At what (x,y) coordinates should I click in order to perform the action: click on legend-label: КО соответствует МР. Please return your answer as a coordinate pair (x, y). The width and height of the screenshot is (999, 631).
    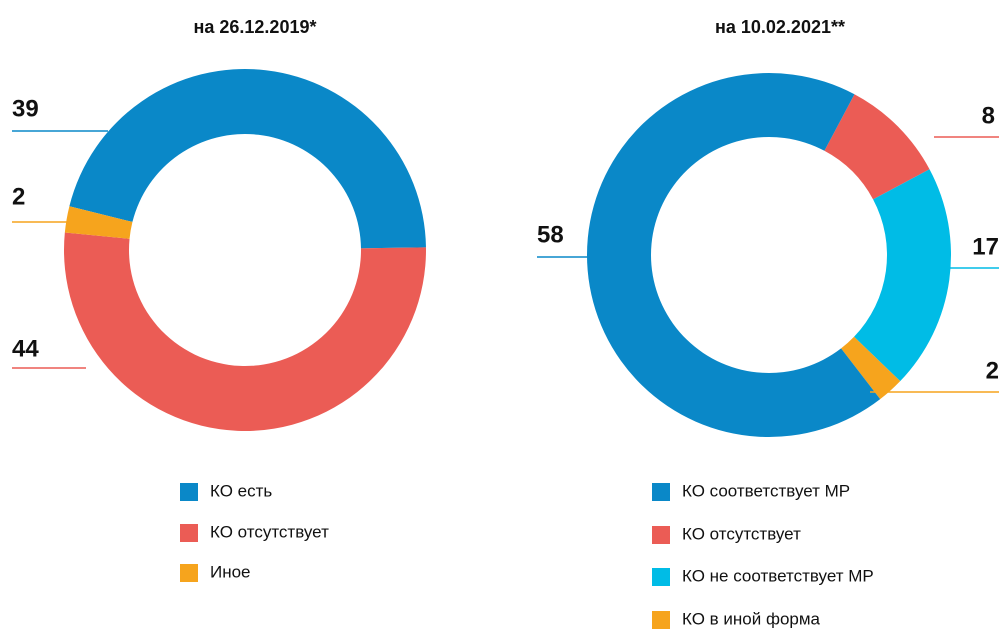
    Looking at the image, I should click on (766, 490).